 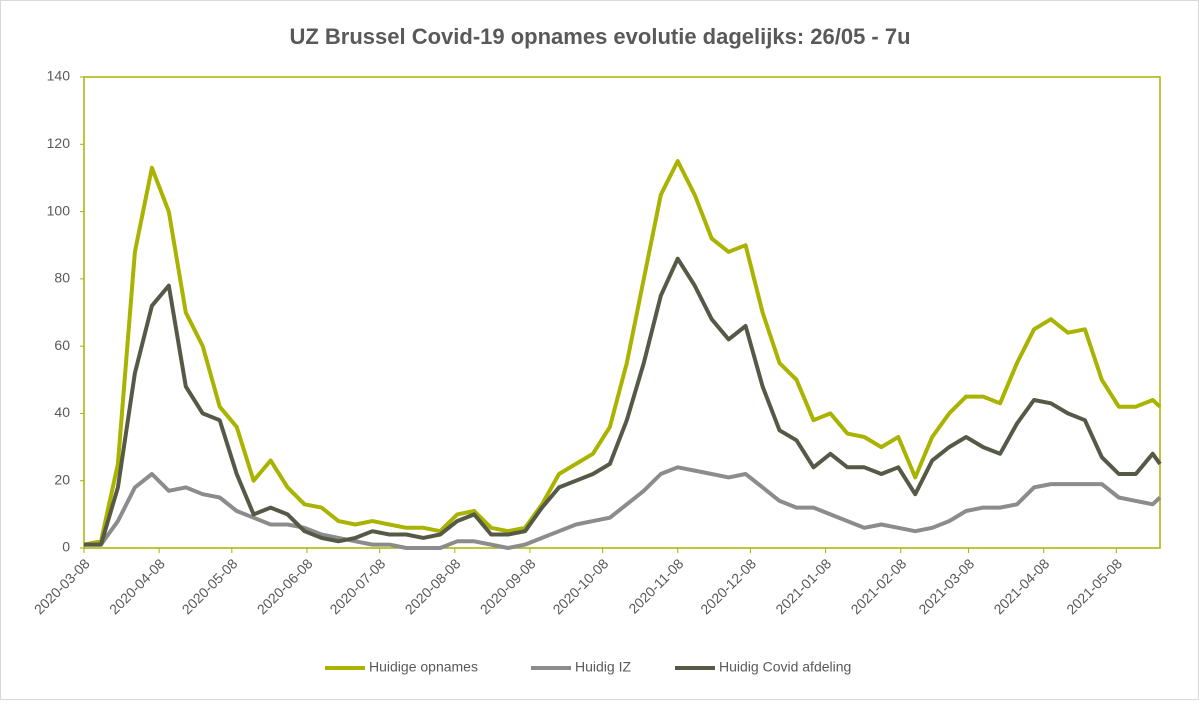 I want to click on y-tick-label: 0, so click(x=66, y=547).